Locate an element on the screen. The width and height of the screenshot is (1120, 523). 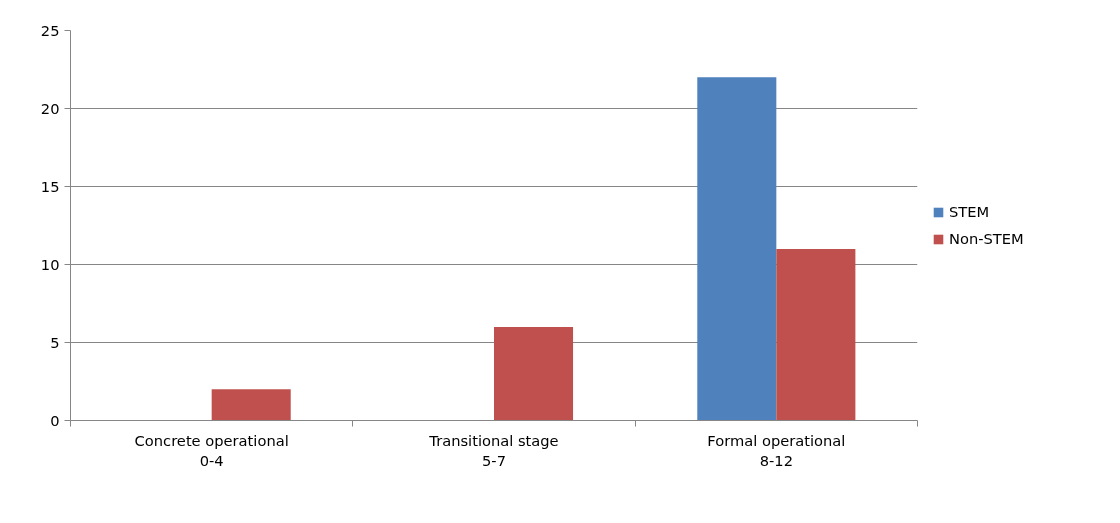
legend-label: STEM is located at coordinates (969, 211).